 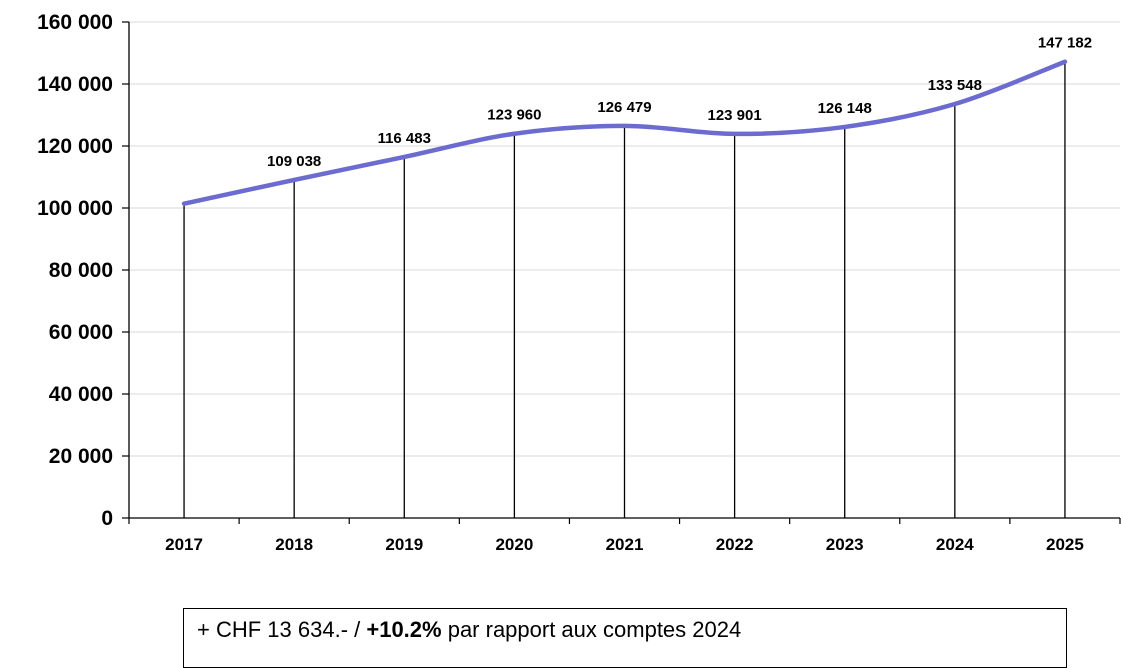 What do you see at coordinates (624, 107) in the screenshot?
I see `data-label: 126 479` at bounding box center [624, 107].